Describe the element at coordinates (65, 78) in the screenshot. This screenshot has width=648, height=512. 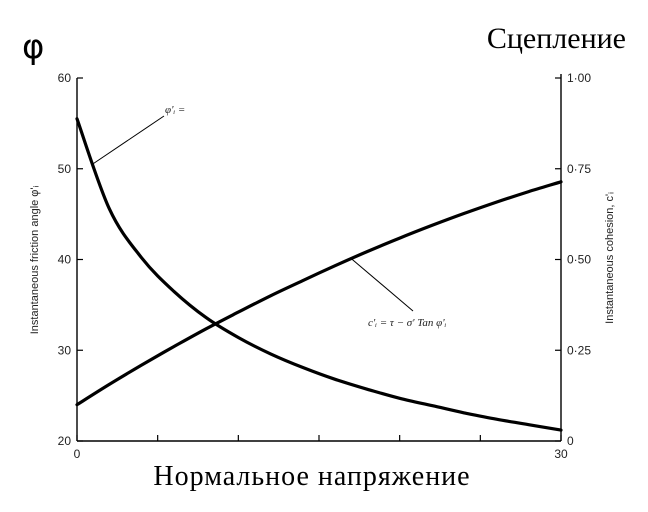
I see `left-tick-label: 60` at that location.